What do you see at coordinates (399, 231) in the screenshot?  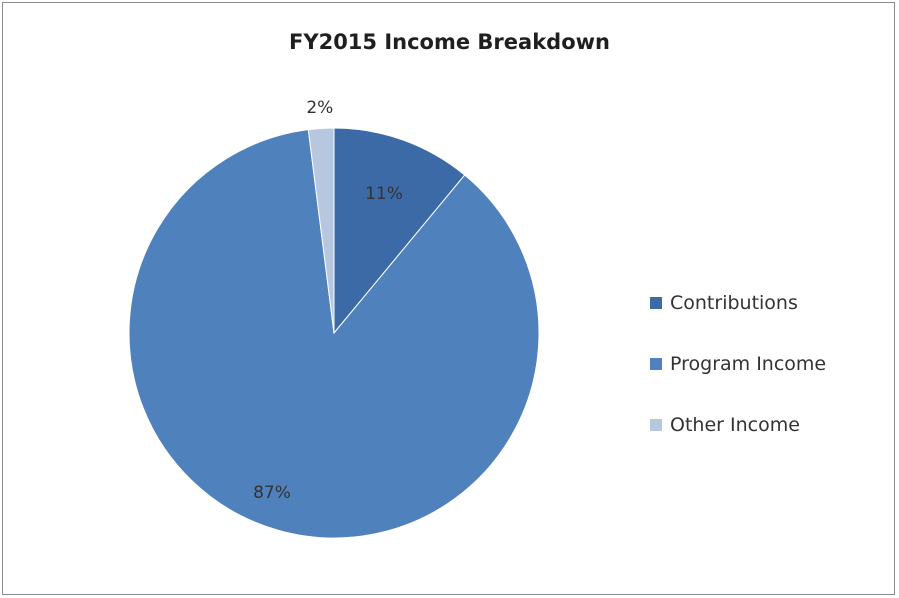 I see `pie-slice-contributions` at bounding box center [399, 231].